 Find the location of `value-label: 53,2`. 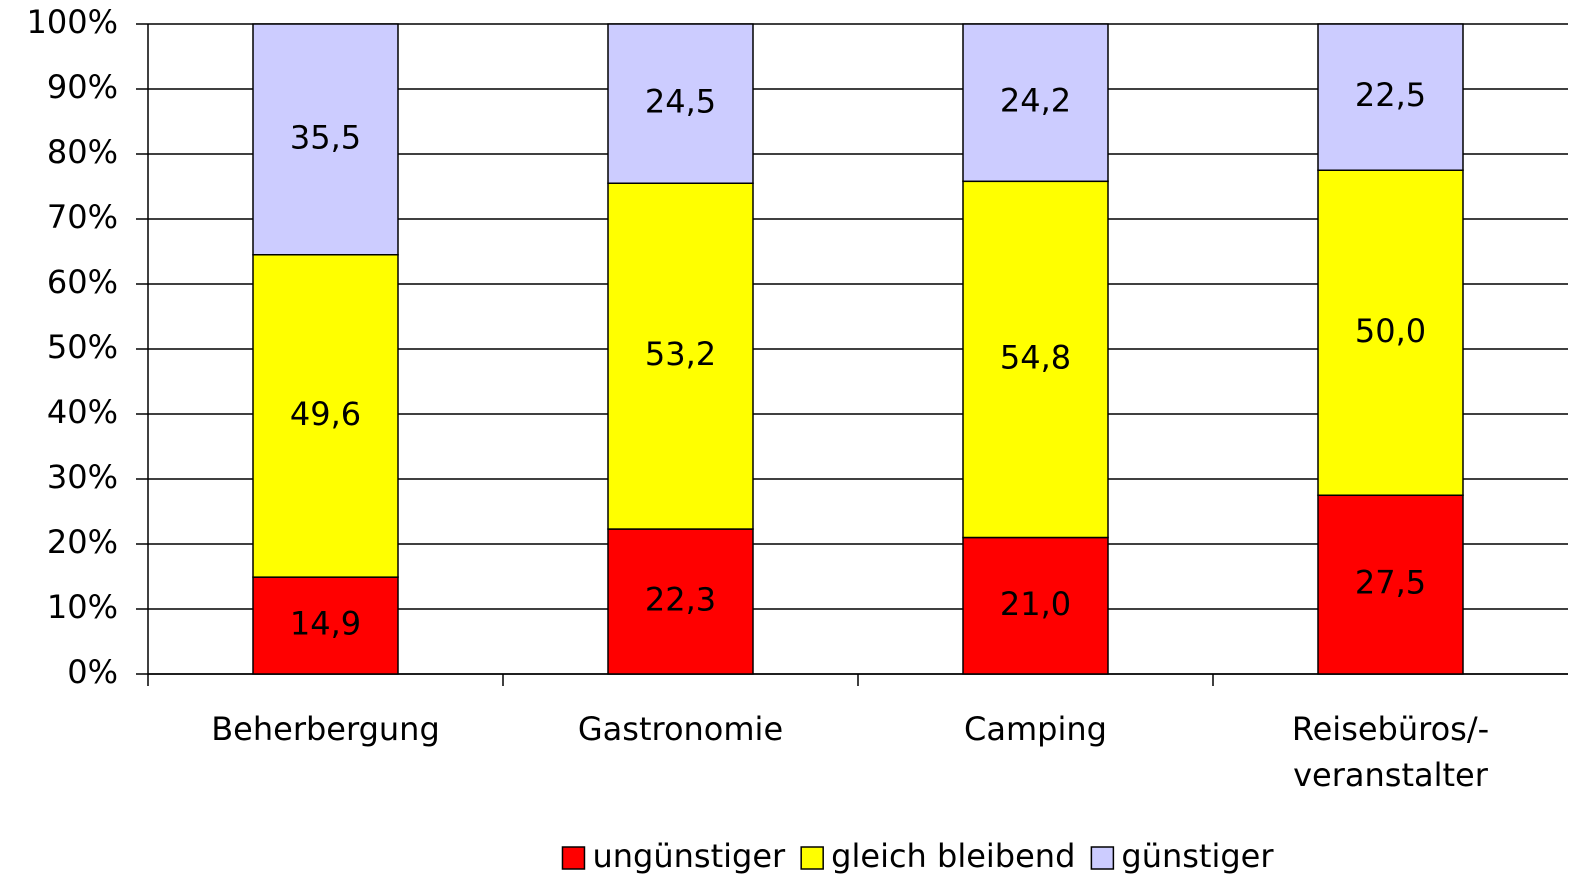

value-label: 53,2 is located at coordinates (680, 354).